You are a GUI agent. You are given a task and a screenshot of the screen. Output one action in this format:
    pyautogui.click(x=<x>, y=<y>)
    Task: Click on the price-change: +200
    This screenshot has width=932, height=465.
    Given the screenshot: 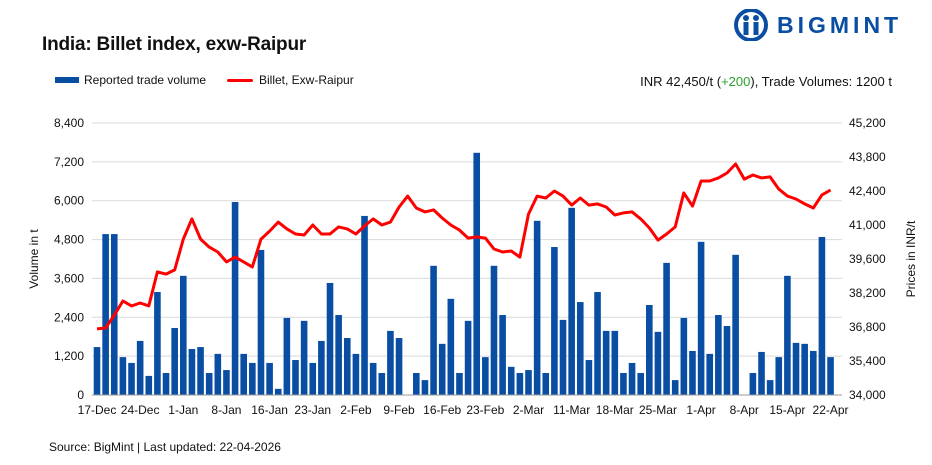 What is the action you would take?
    pyautogui.click(x=736, y=81)
    